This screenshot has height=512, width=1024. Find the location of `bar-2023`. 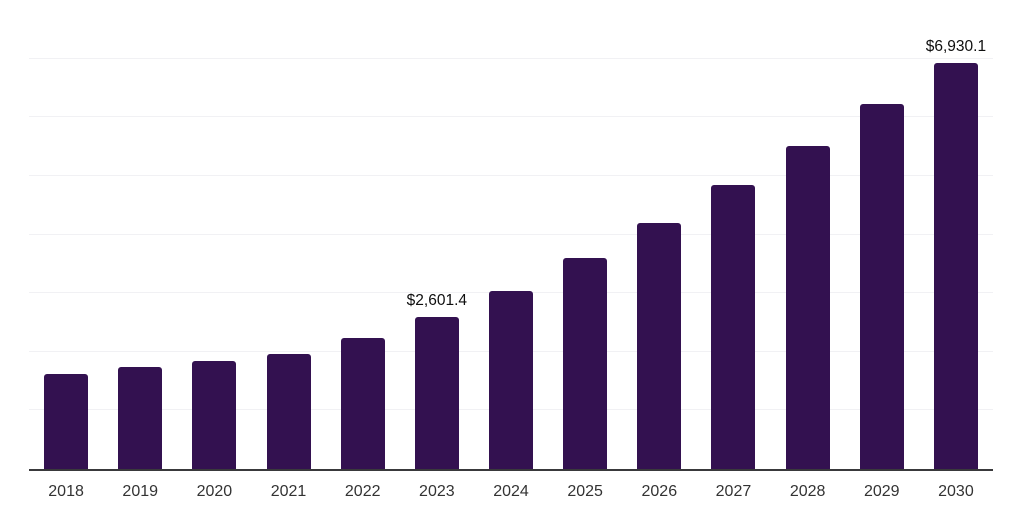

bar-2023 is located at coordinates (436, 392).